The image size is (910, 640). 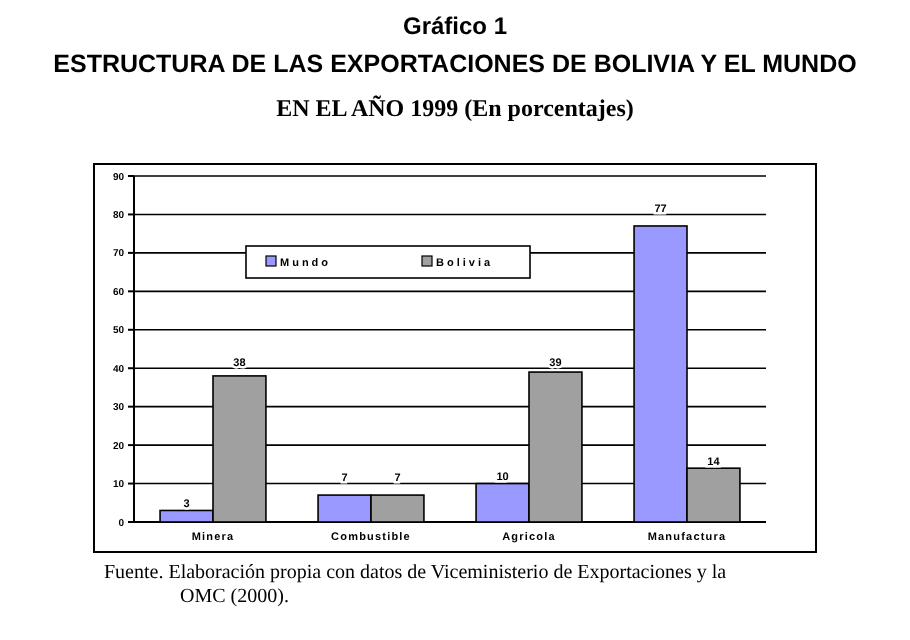 I want to click on chart-title: Gráfico 1, so click(x=455, y=26).